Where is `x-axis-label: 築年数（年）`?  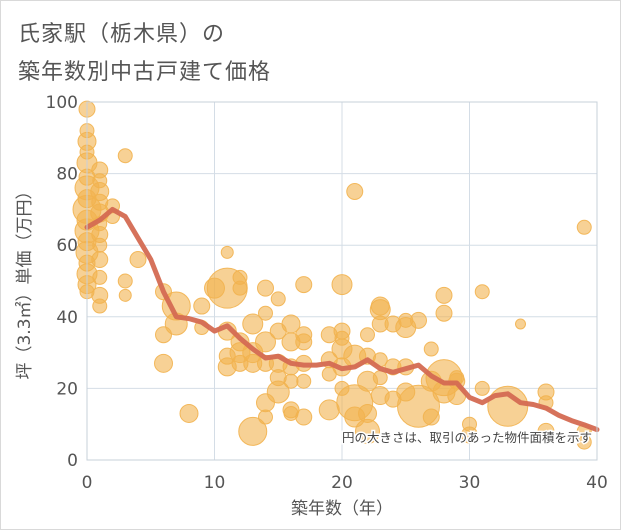 x-axis-label: 築年数（年） is located at coordinates (342, 509).